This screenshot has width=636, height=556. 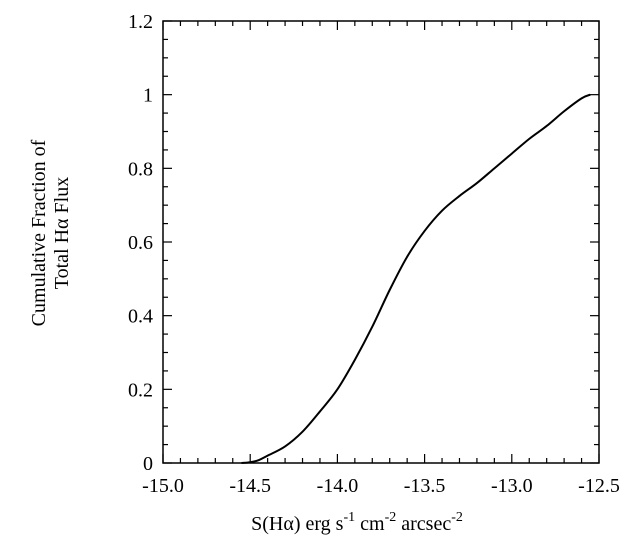 I want to click on x-tick-label: -12.5, so click(x=599, y=486).